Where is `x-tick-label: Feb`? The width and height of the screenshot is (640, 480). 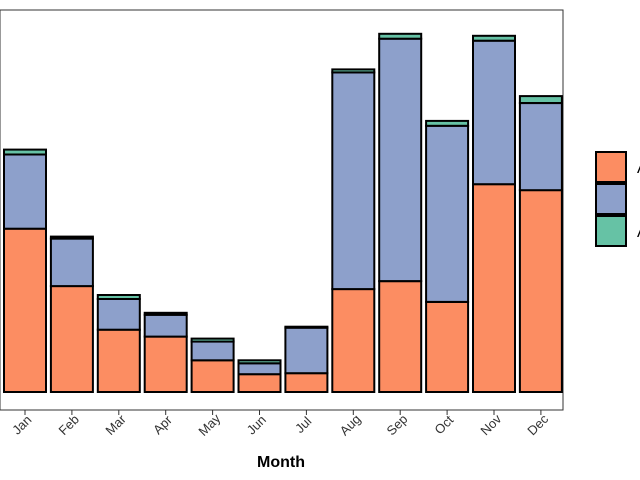 x-tick-label: Feb is located at coordinates (68, 425).